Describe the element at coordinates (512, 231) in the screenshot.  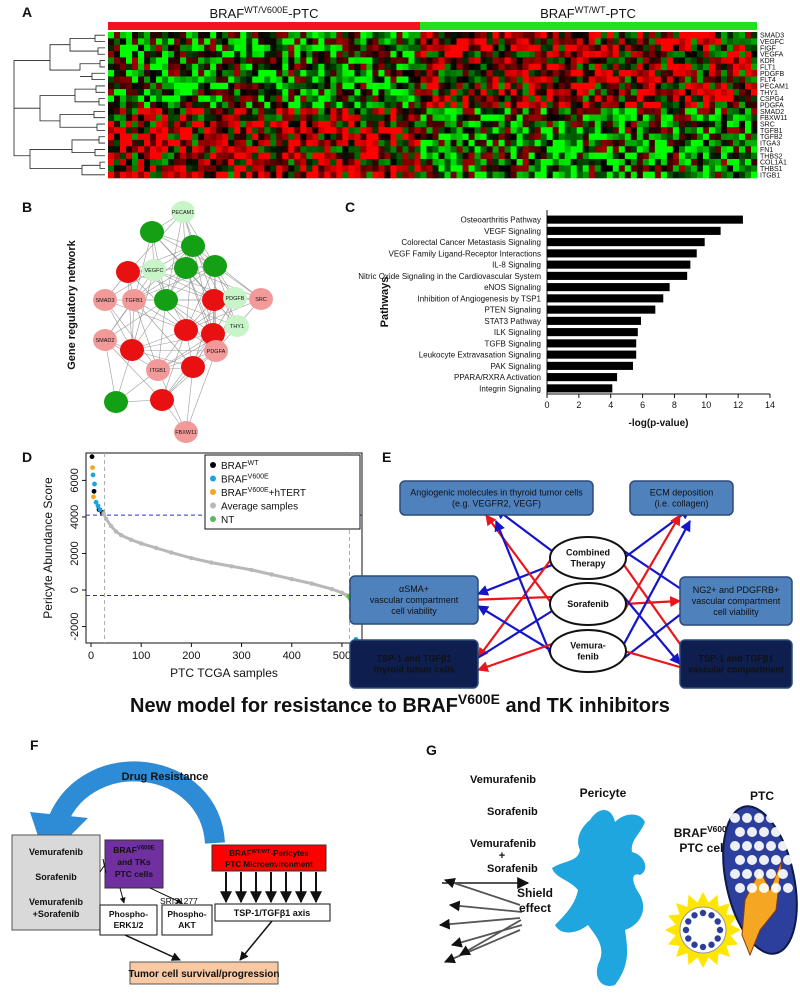
I see `category-label: VEGF Signaling` at that location.